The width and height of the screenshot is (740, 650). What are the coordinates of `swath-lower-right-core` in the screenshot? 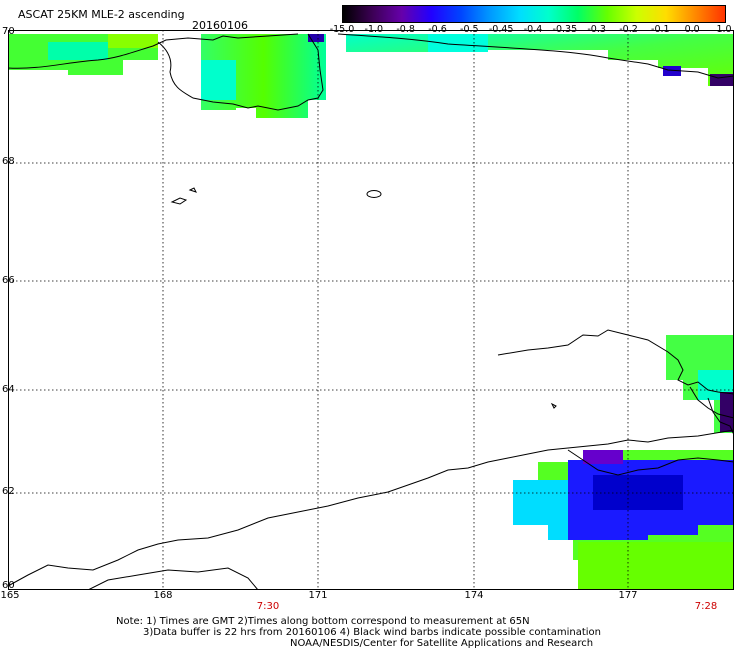 It's located at (638, 492).